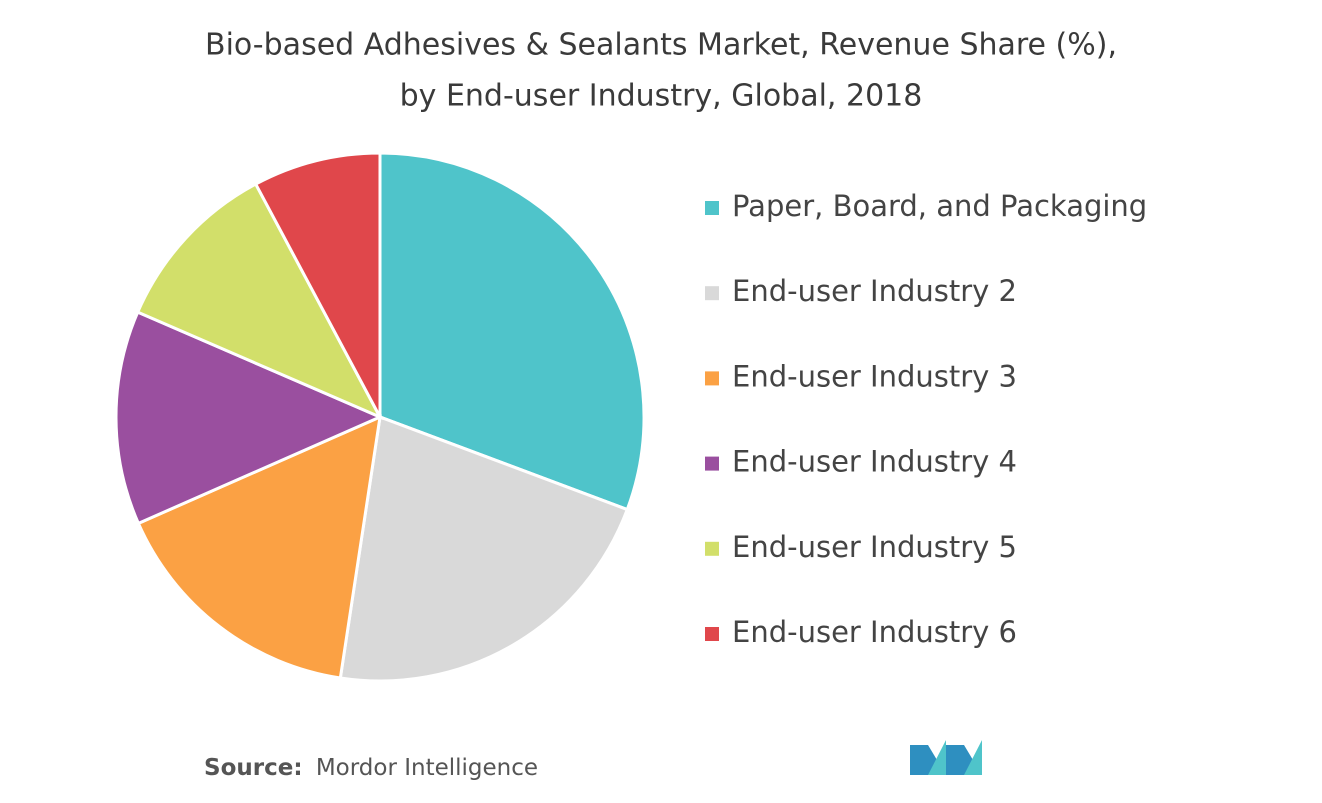 This screenshot has height=803, width=1322. What do you see at coordinates (427, 768) in the screenshot?
I see `source-name: Mordor Intelligence` at bounding box center [427, 768].